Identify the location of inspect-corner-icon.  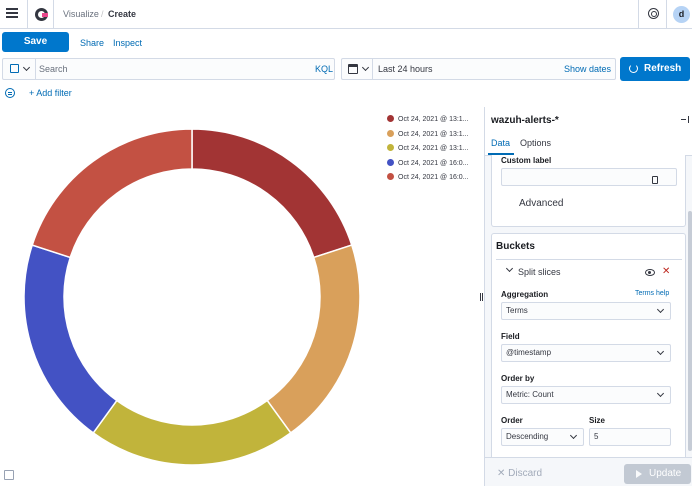
(9, 475).